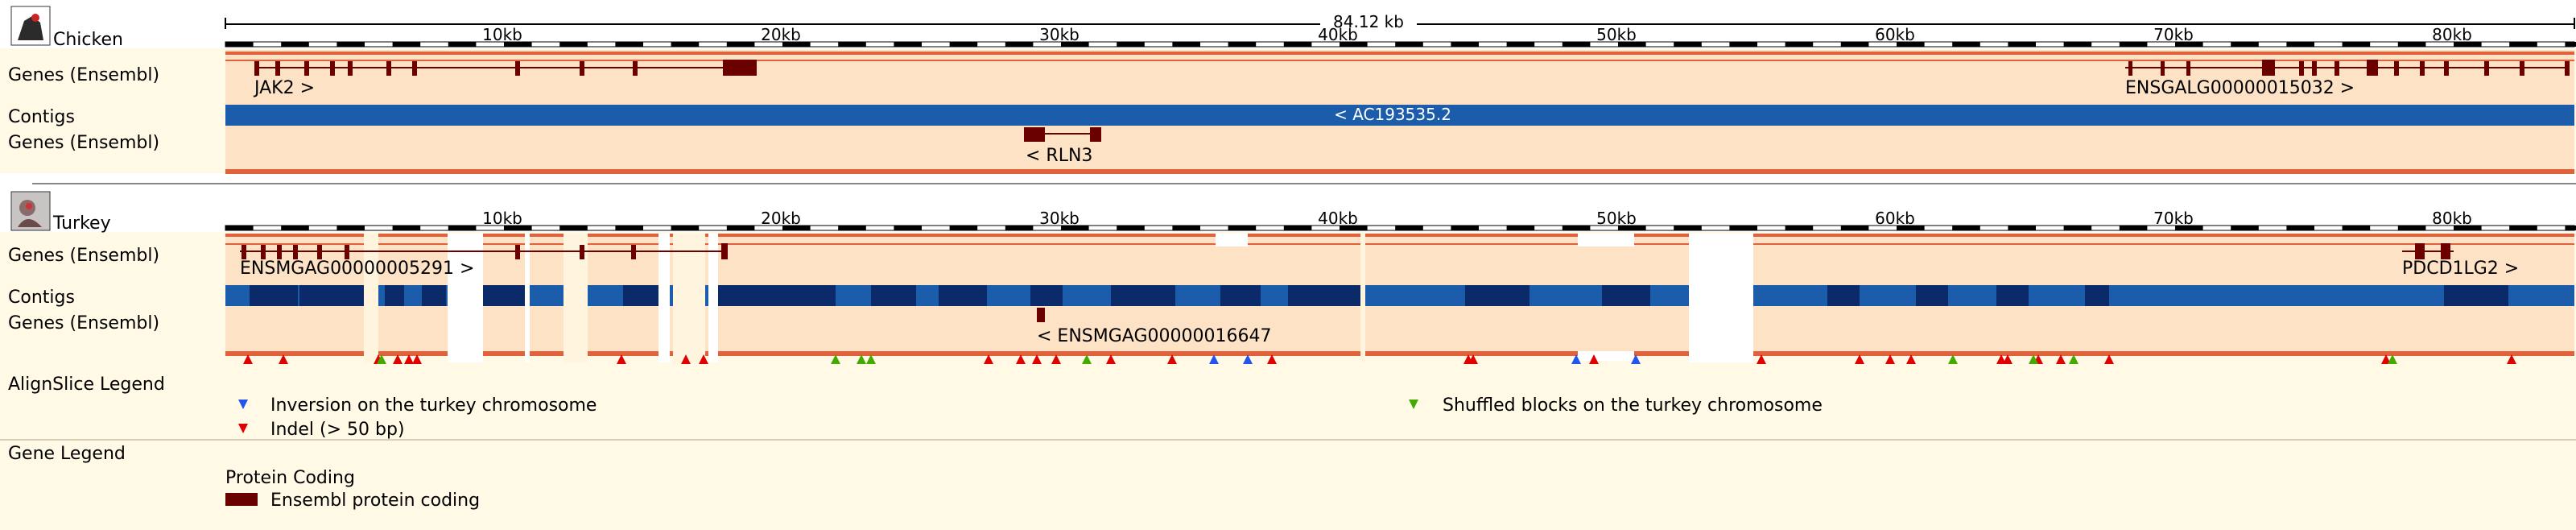 This screenshot has width=2576, height=530. What do you see at coordinates (1633, 405) in the screenshot?
I see `legend-item-shuffle: Shuffled blocks on the turkey chromosome` at bounding box center [1633, 405].